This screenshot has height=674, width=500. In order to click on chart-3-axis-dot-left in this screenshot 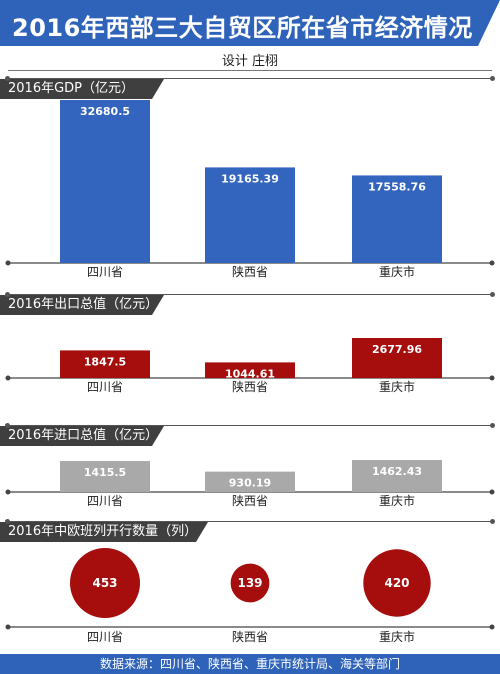, I will do `click(8, 627)`.